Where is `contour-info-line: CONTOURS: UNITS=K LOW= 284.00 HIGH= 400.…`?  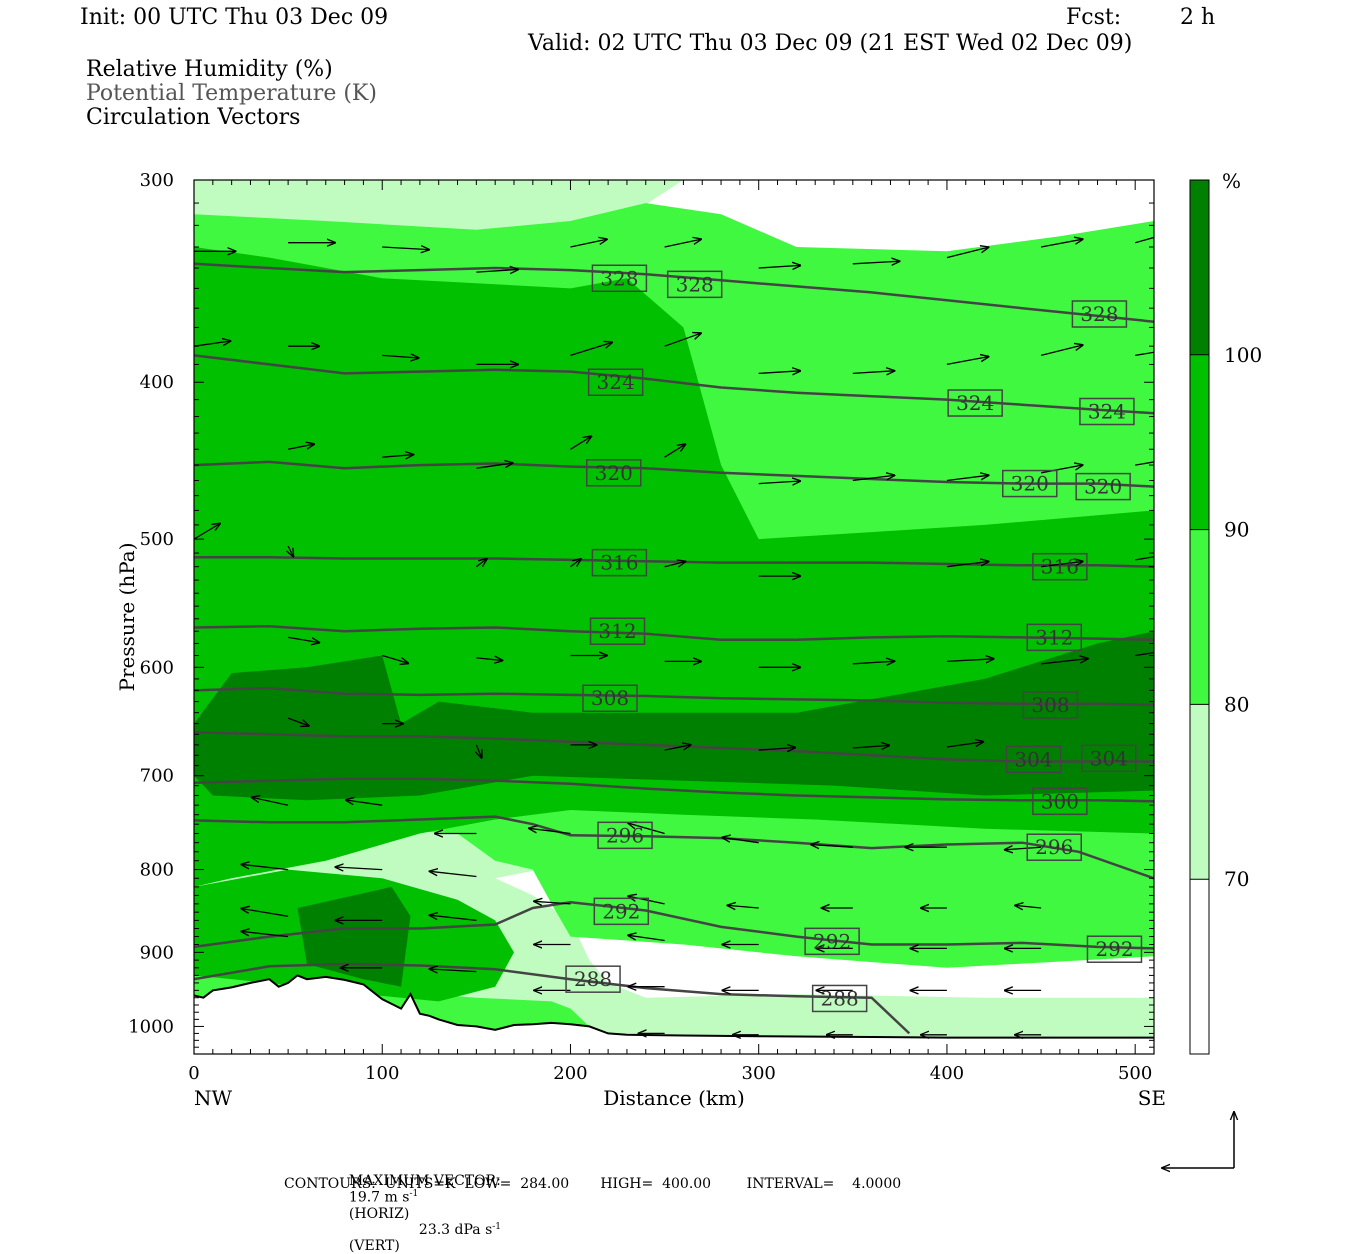
contour-info-line: CONTOURS: UNITS=K LOW= 284.00 HIGH= 400.… is located at coordinates (593, 1184).